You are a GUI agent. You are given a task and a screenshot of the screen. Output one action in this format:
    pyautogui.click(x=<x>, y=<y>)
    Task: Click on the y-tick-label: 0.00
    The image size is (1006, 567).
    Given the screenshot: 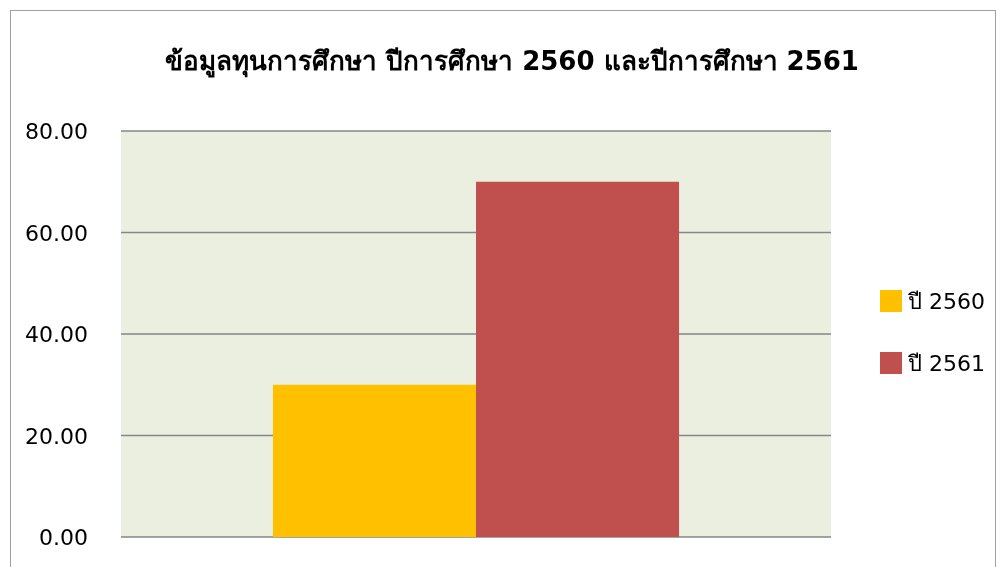 What is the action you would take?
    pyautogui.click(x=63, y=537)
    